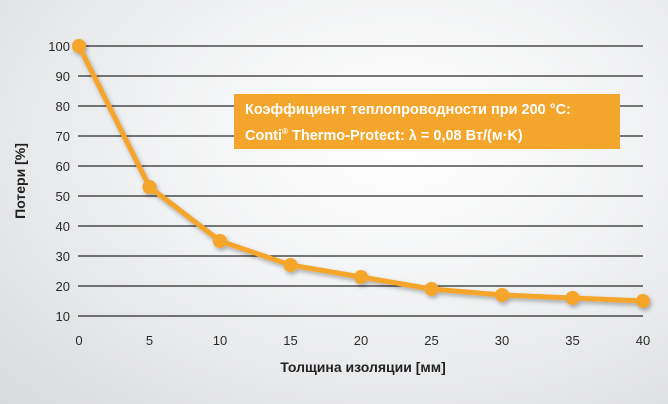 The image size is (668, 404). I want to click on y-tick-label: 50, so click(63, 196).